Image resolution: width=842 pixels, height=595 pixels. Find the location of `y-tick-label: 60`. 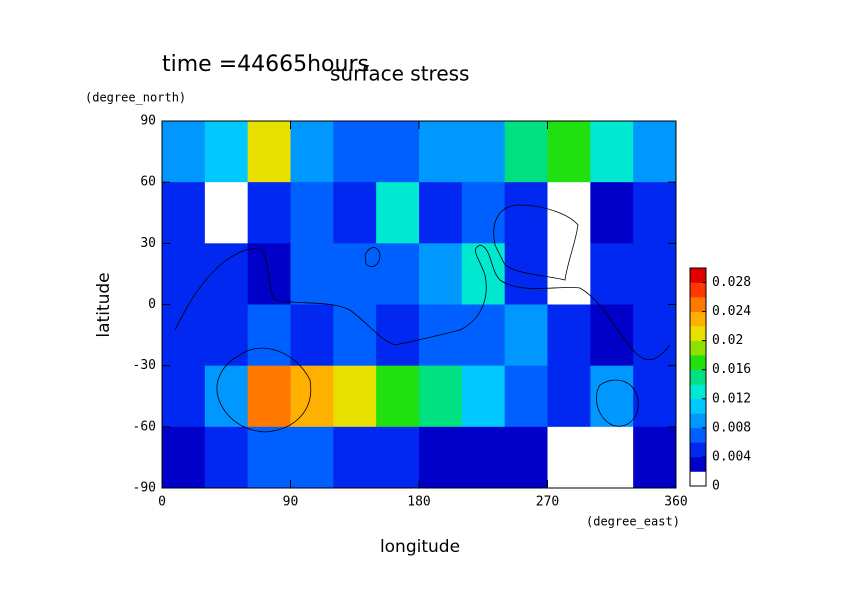

y-tick-label: 60 is located at coordinates (148, 182).